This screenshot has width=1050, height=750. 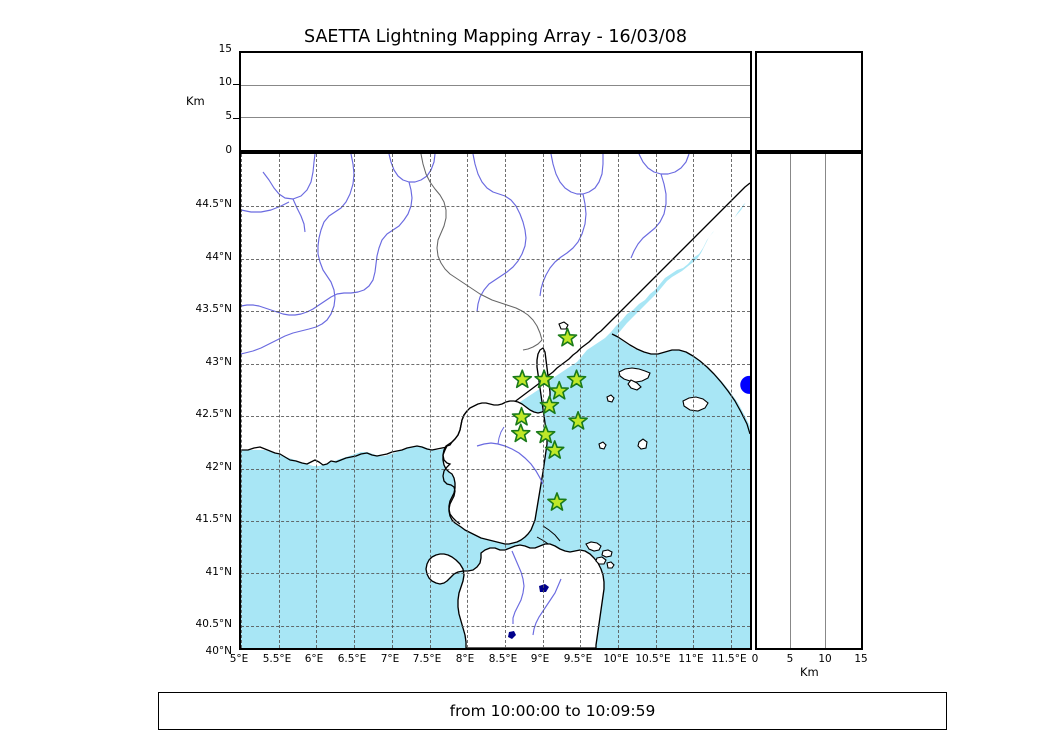 I want to click on graticule-lat-44.5, so click(x=495, y=207).